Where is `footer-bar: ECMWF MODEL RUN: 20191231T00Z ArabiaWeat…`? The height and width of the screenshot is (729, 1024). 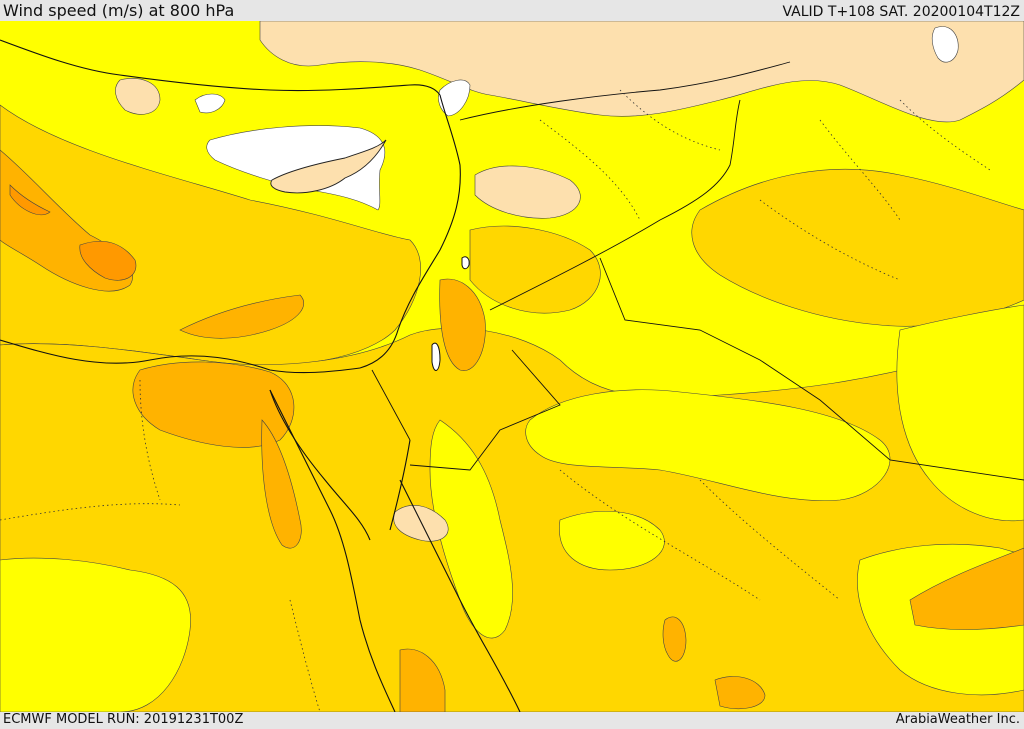
footer-bar: ECMWF MODEL RUN: 20191231T00Z ArabiaWeat… is located at coordinates (512, 720).